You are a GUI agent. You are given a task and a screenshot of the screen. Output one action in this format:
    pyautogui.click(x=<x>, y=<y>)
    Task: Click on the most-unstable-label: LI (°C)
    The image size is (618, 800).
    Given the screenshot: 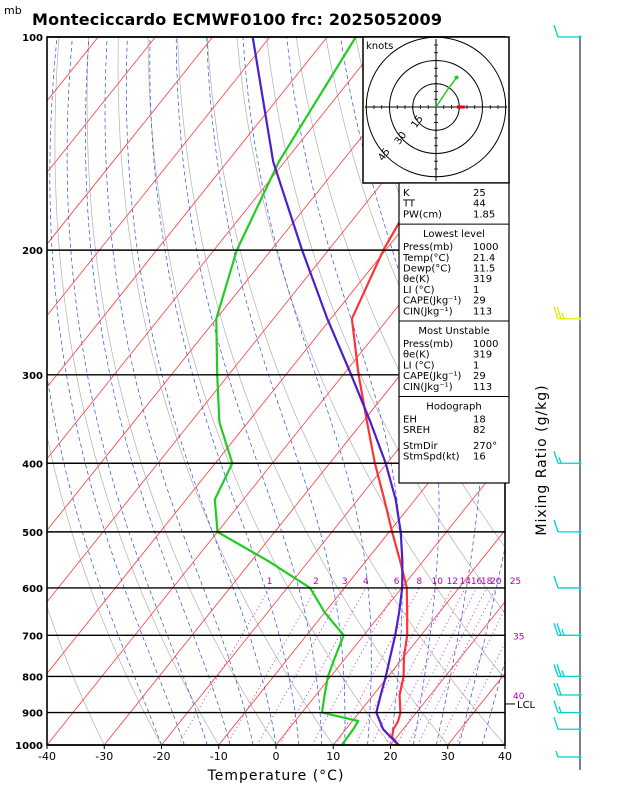 What is the action you would take?
    pyautogui.click(x=419, y=365)
    